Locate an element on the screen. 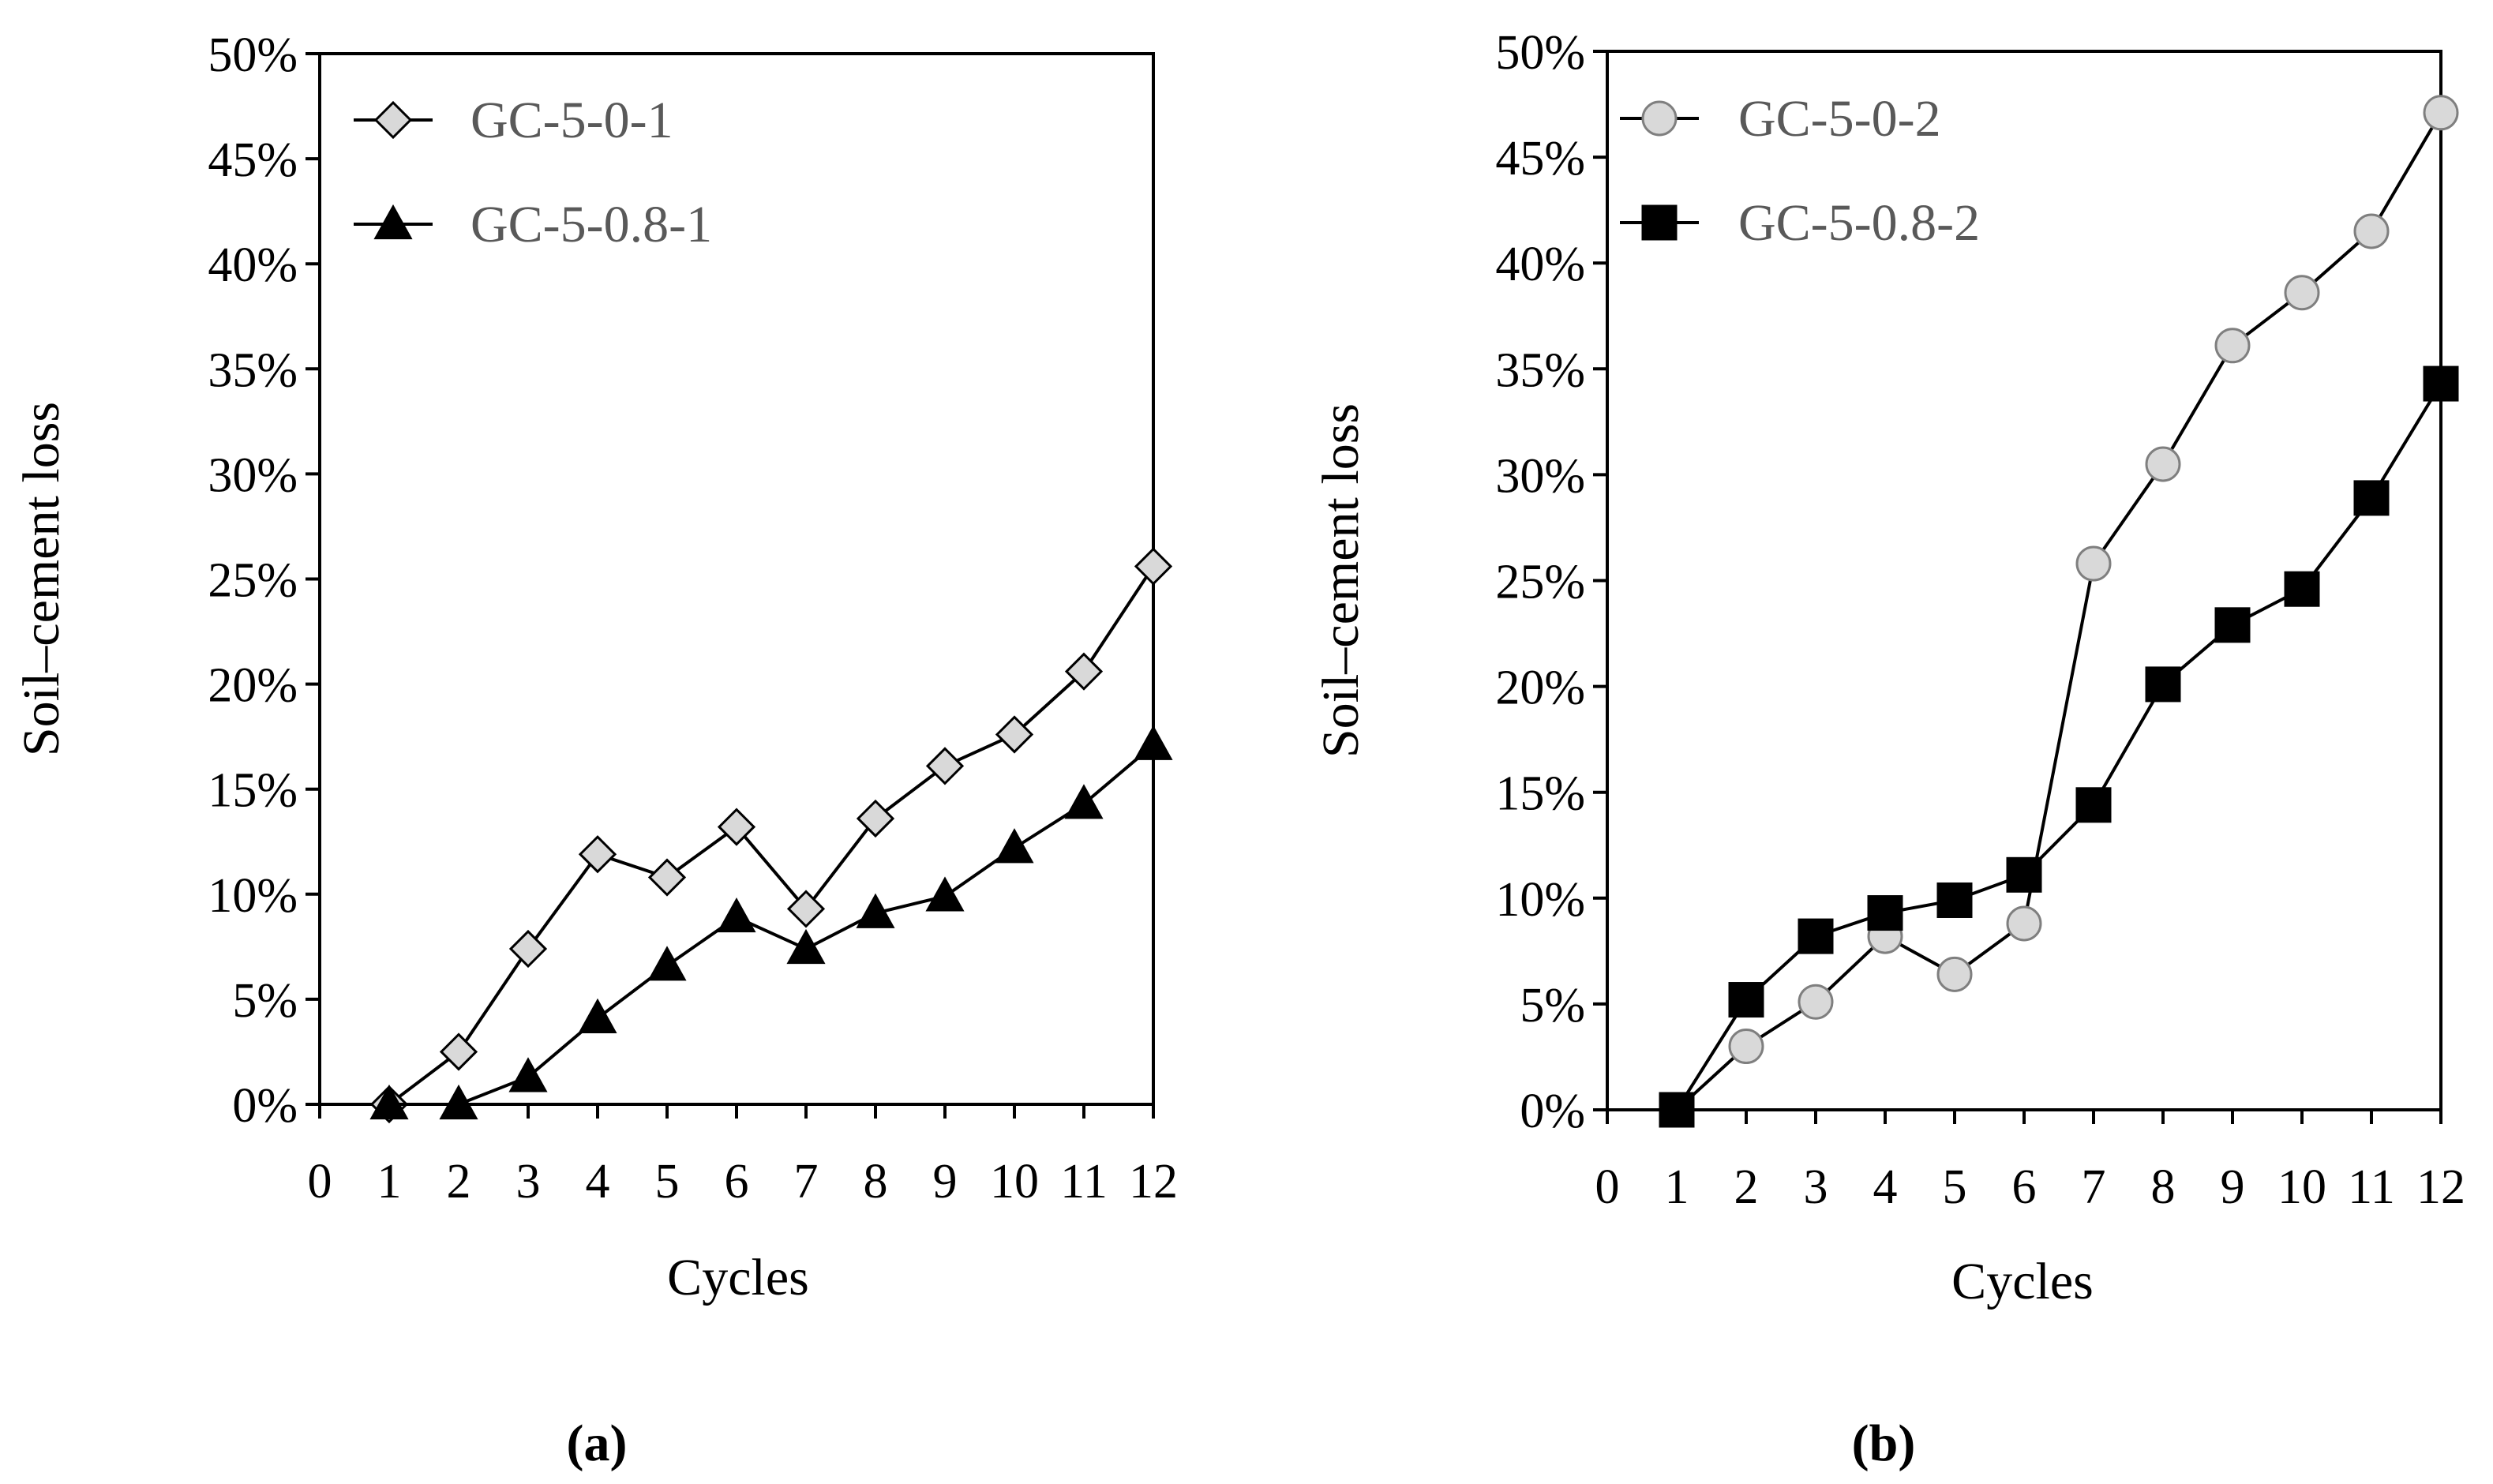 This screenshot has height=1484, width=2493. panel-label: (a) is located at coordinates (597, 1444).